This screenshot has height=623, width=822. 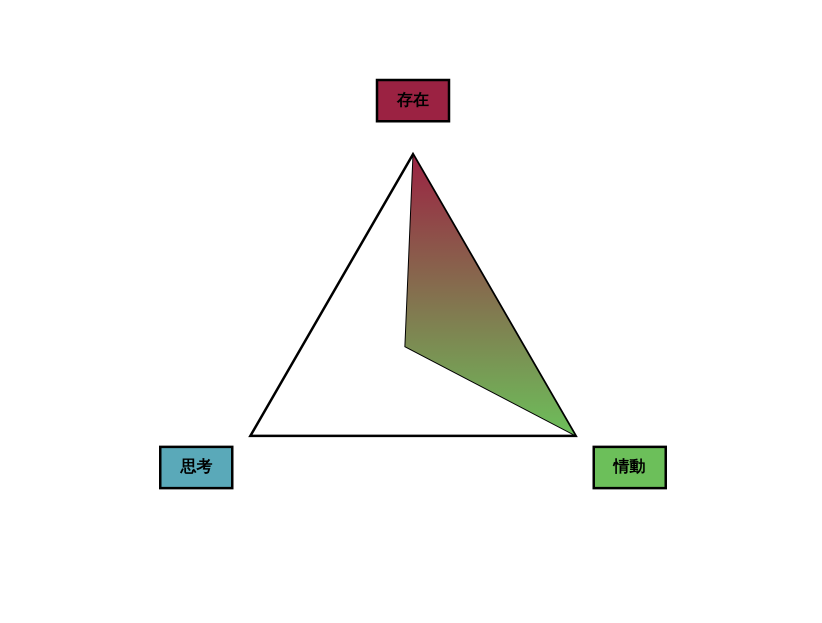 I want to click on spoke-label: 情動, so click(x=629, y=466).